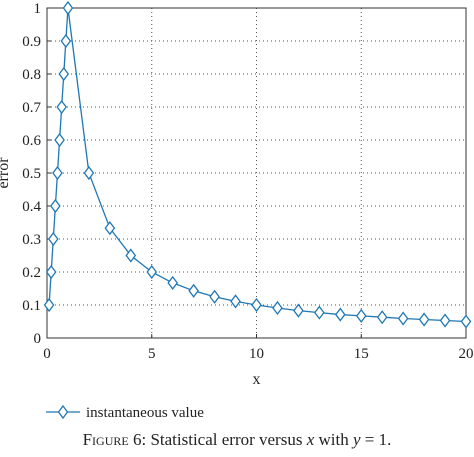 Image resolution: width=474 pixels, height=457 pixels. Describe the element at coordinates (47, 354) in the screenshot. I see `x-tick-label: 0` at that location.